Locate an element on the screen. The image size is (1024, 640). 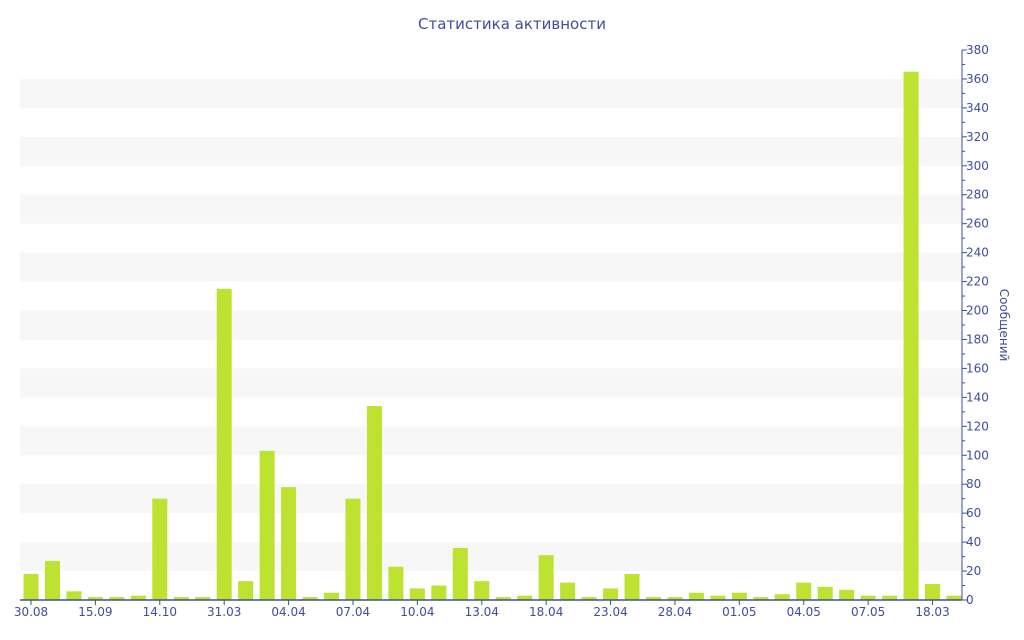
x-tick-label: 07.04 is located at coordinates (353, 612).